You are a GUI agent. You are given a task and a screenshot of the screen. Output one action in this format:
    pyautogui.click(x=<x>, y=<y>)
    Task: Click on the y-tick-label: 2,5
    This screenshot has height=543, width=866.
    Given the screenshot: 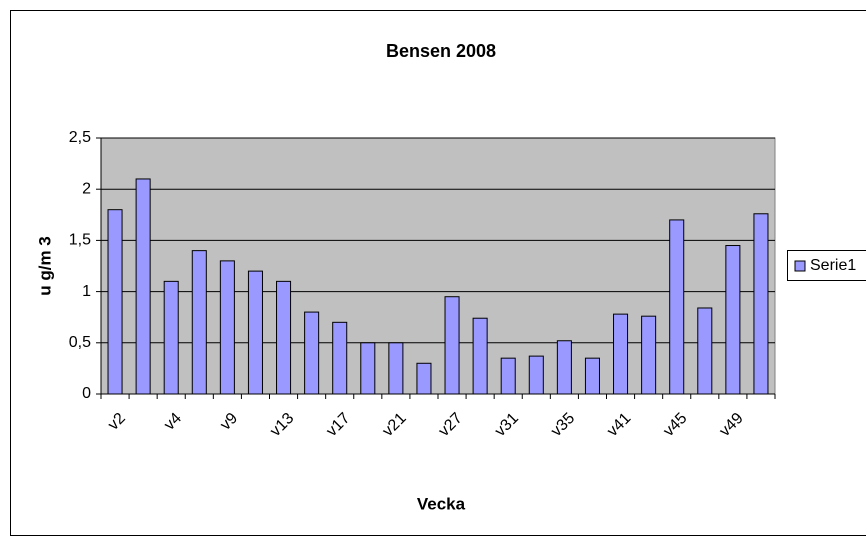 What is the action you would take?
    pyautogui.click(x=80, y=137)
    